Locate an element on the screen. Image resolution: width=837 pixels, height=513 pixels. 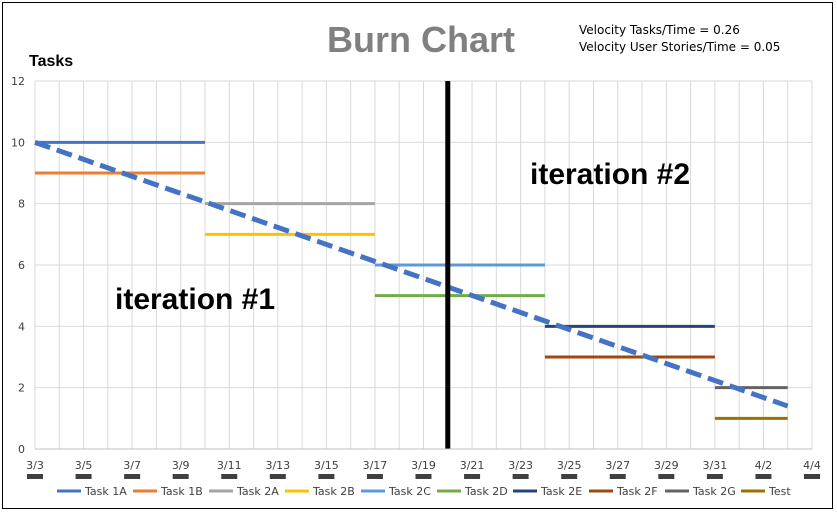
y-ticks: 0 2 4 6 8 10 12 is located at coordinates (18, 265).